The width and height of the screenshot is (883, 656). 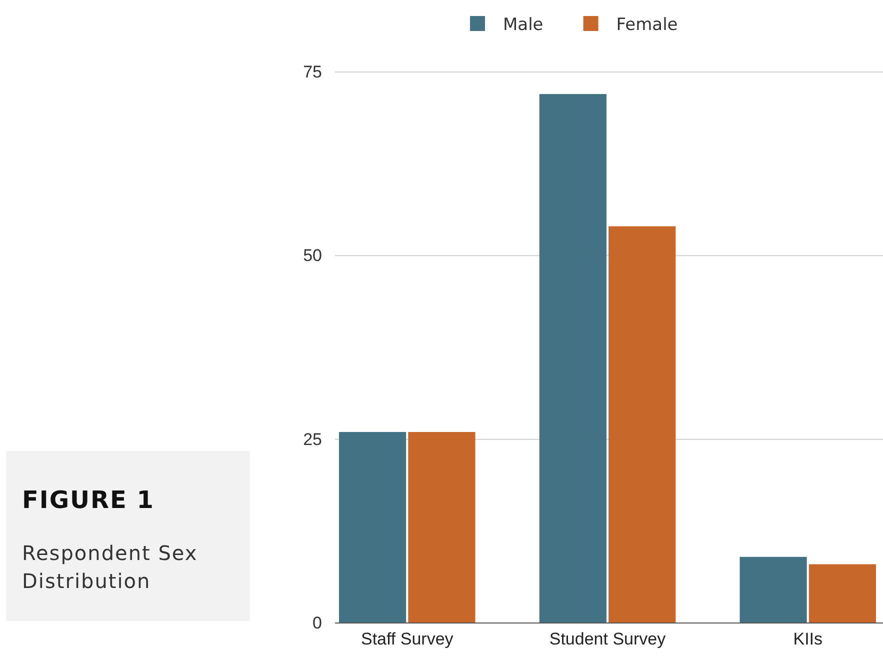 What do you see at coordinates (647, 25) in the screenshot?
I see `legend-label: Female` at bounding box center [647, 25].